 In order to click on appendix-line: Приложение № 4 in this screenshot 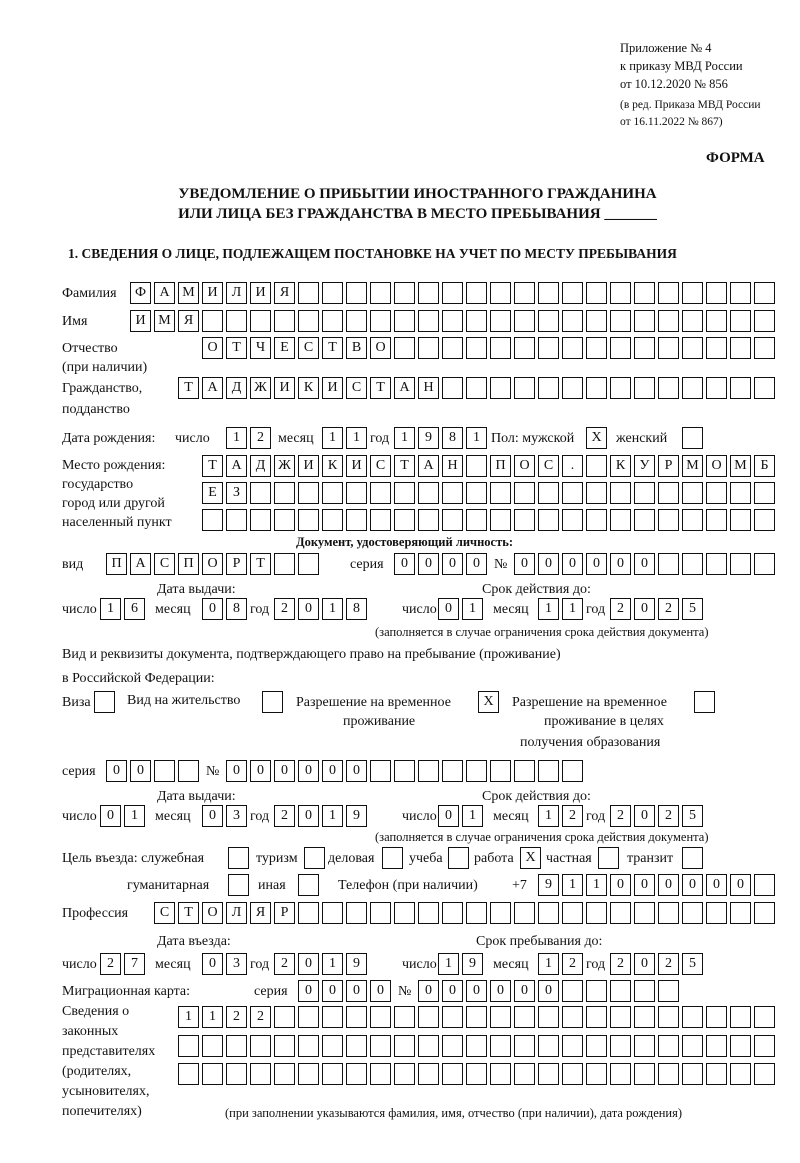, I will do `click(666, 48)`.